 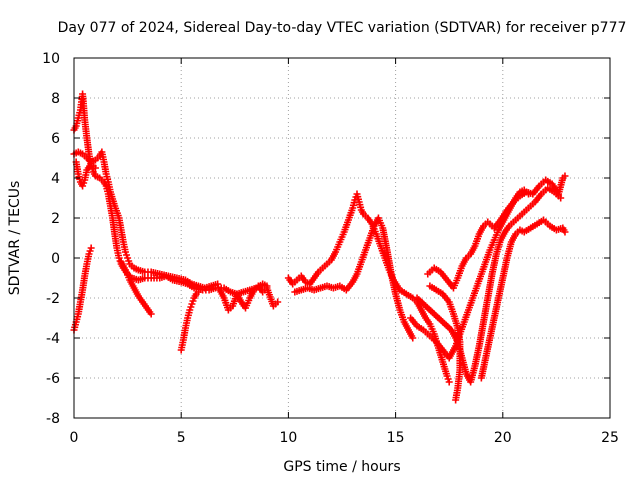 What do you see at coordinates (55, 219) in the screenshot?
I see `y-tick-label: 2` at bounding box center [55, 219].